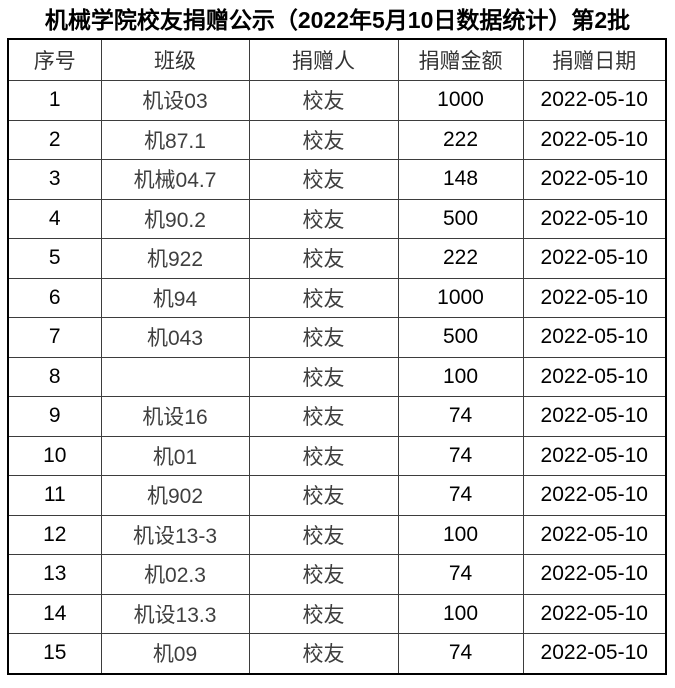  Describe the element at coordinates (54, 100) in the screenshot. I see `row-number-cell: 1` at that location.